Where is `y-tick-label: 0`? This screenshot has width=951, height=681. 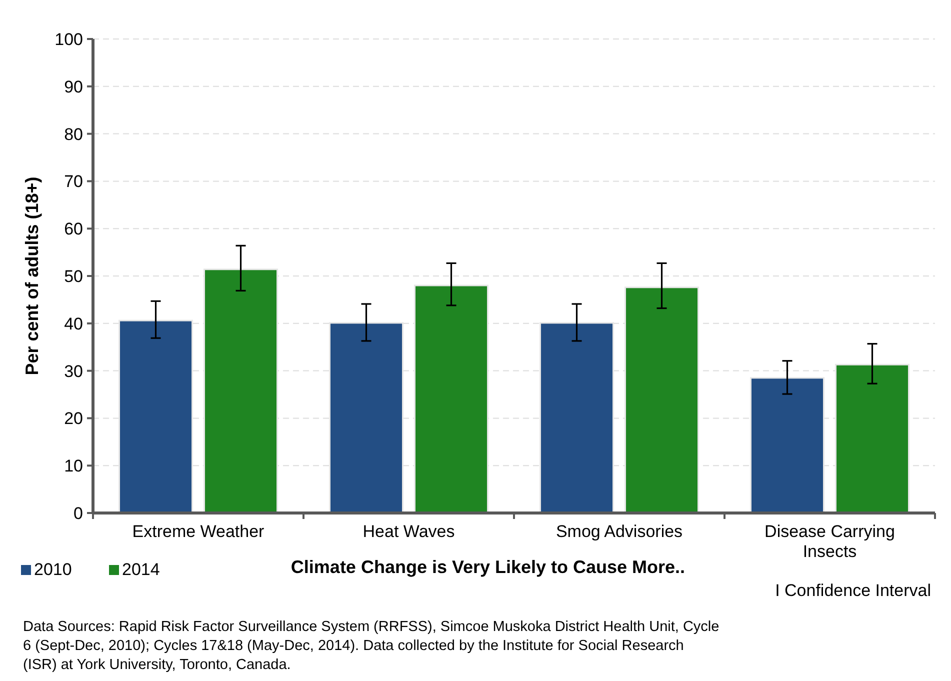 y-tick-label: 0 is located at coordinates (78, 513).